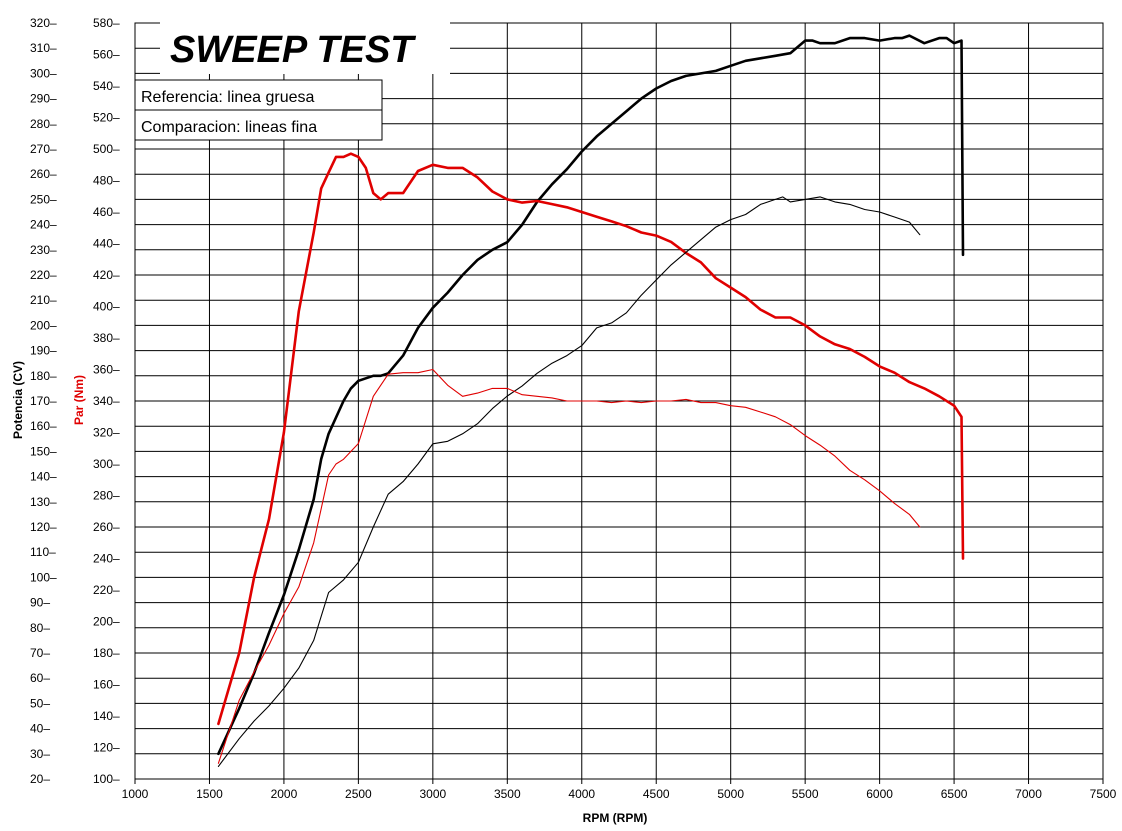  What do you see at coordinates (106, 244) in the screenshot?
I see `torque-tick-label: 440–` at bounding box center [106, 244].